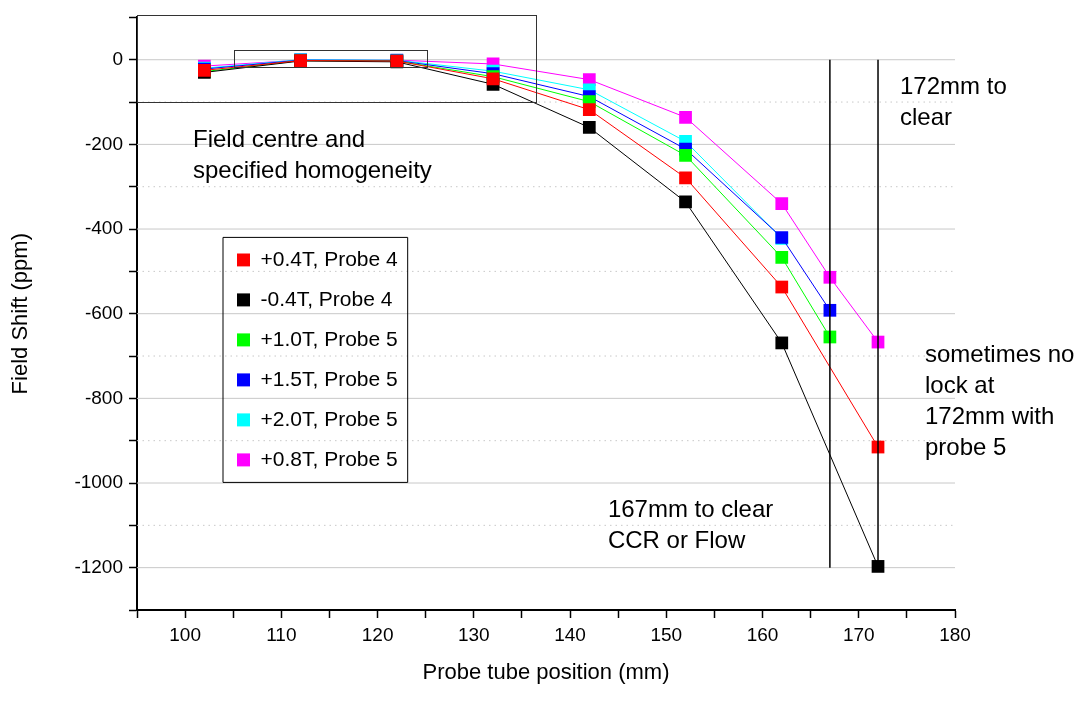 This screenshot has height=704, width=1089. I want to click on y-tick-label: 0, so click(117, 58).